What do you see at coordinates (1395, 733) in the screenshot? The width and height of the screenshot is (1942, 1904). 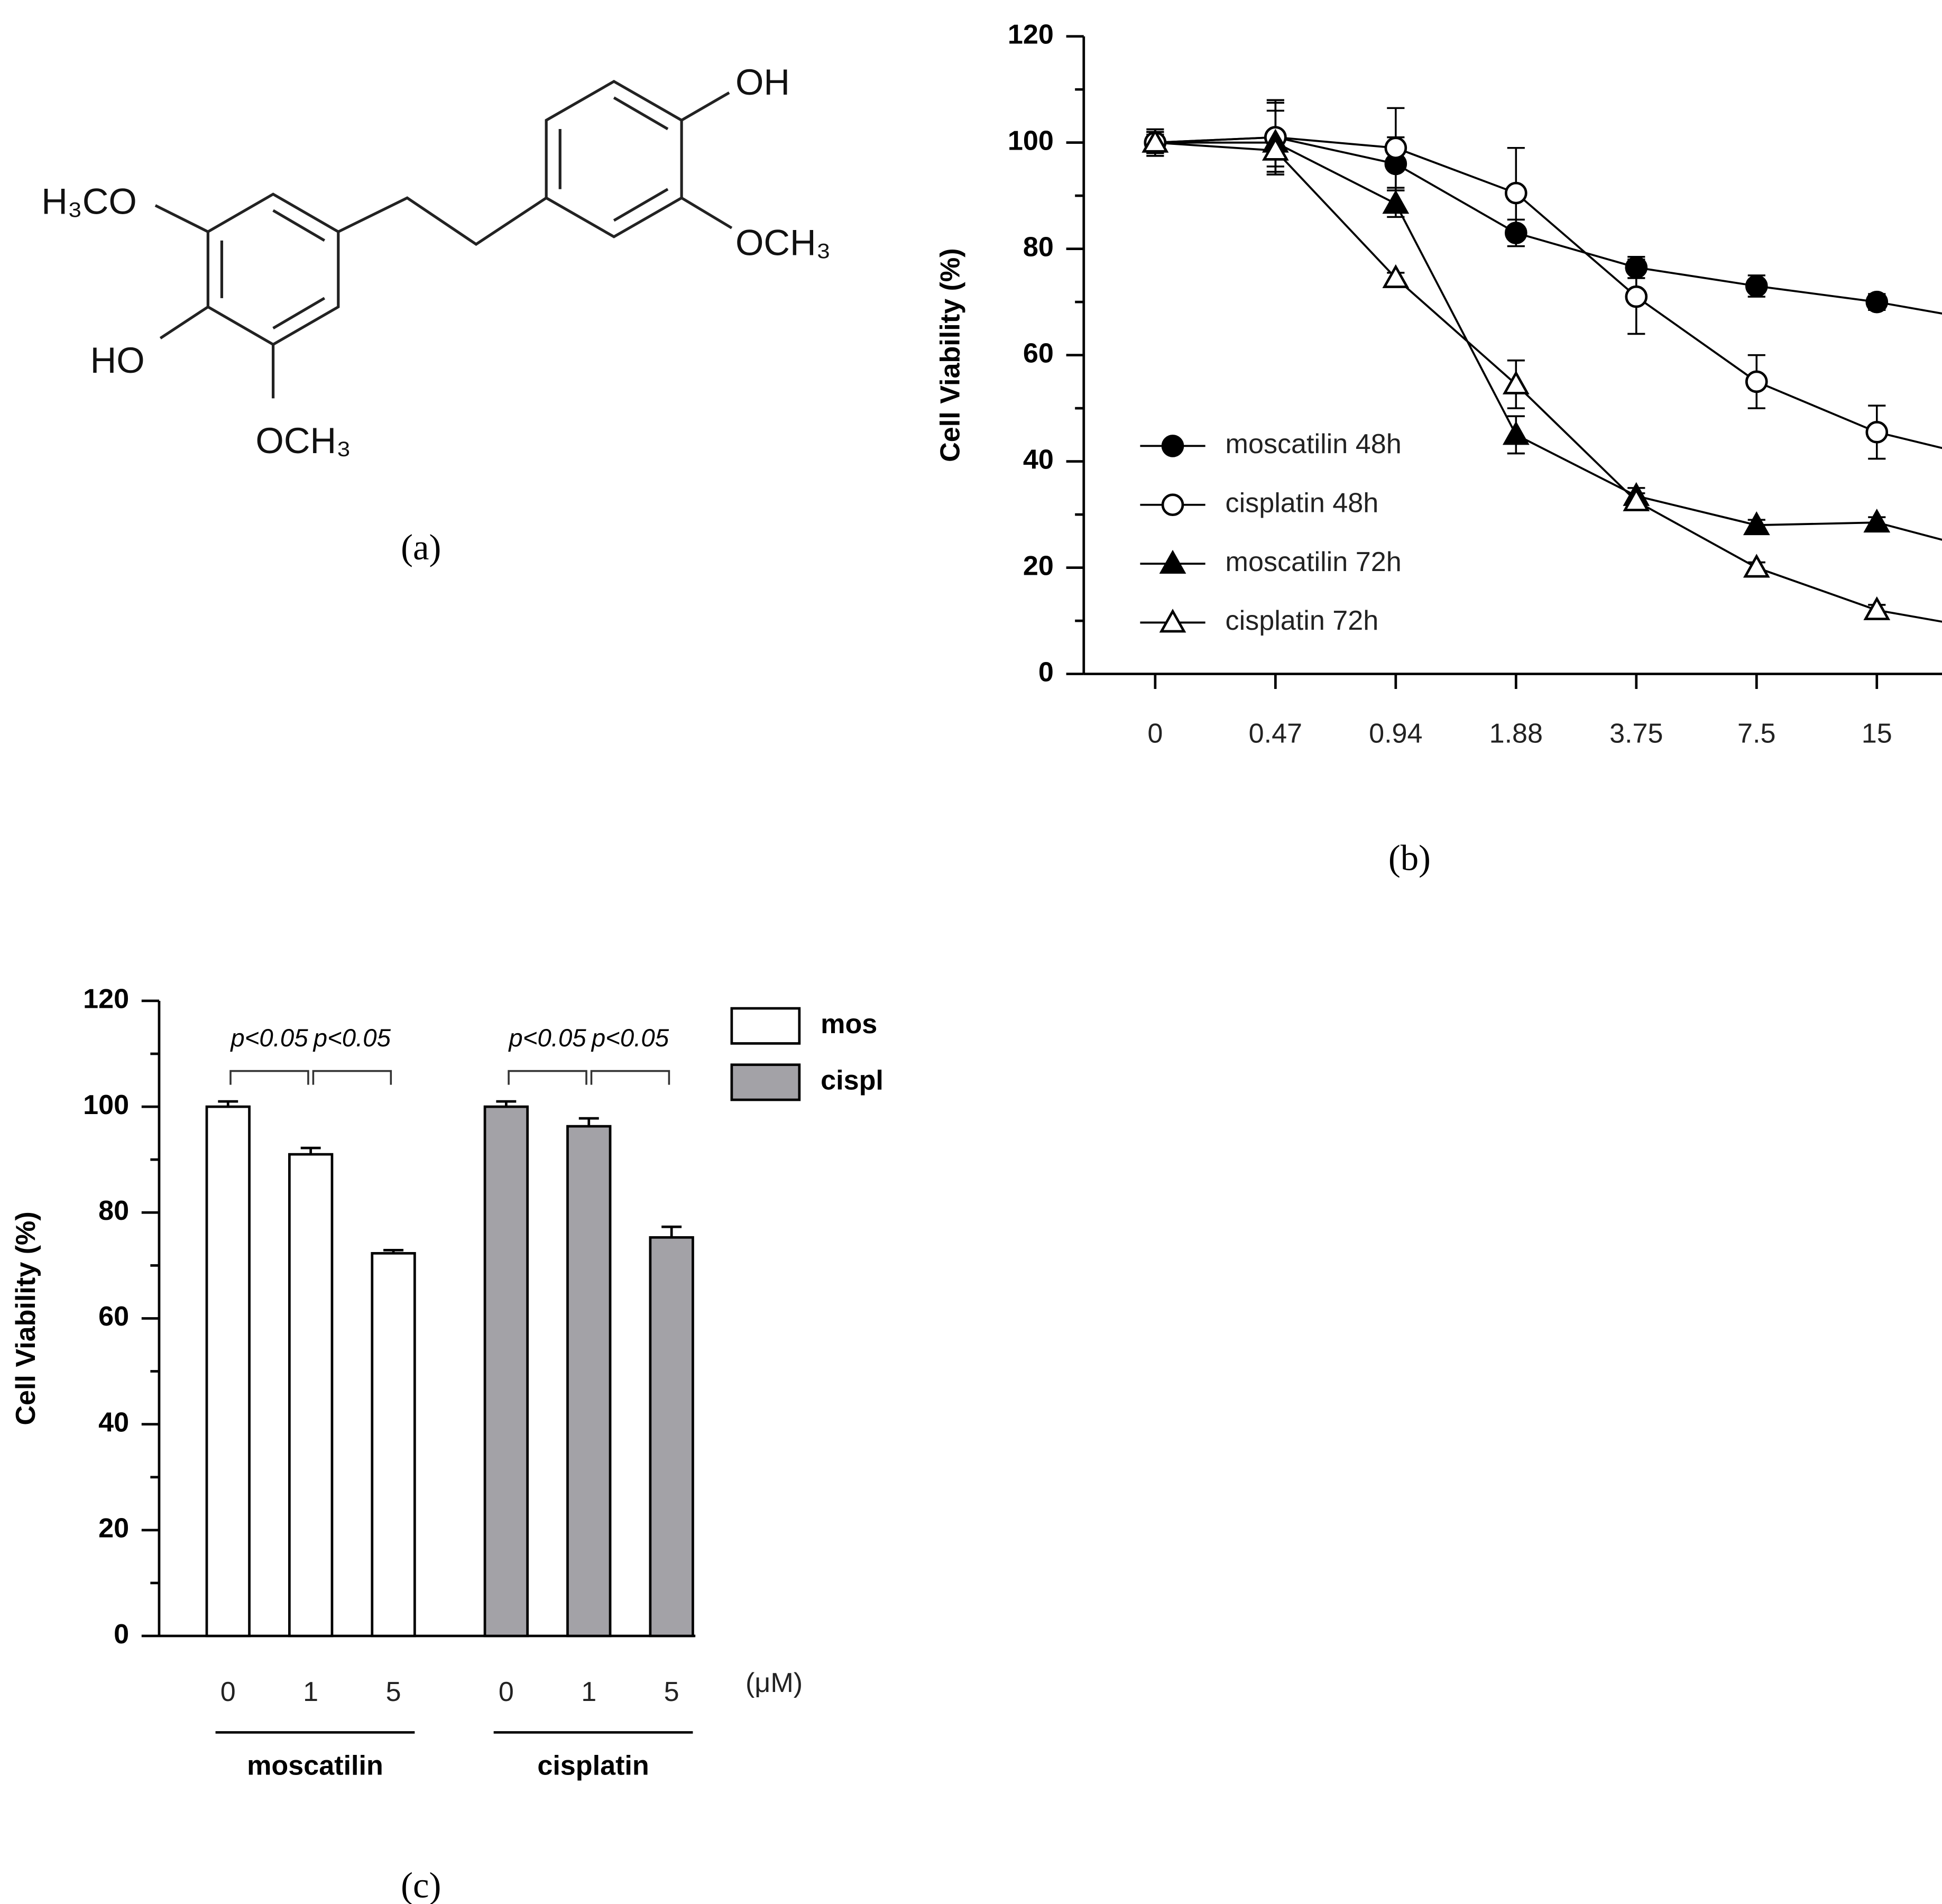 I see `x-tick-label: 0.94` at bounding box center [1395, 733].